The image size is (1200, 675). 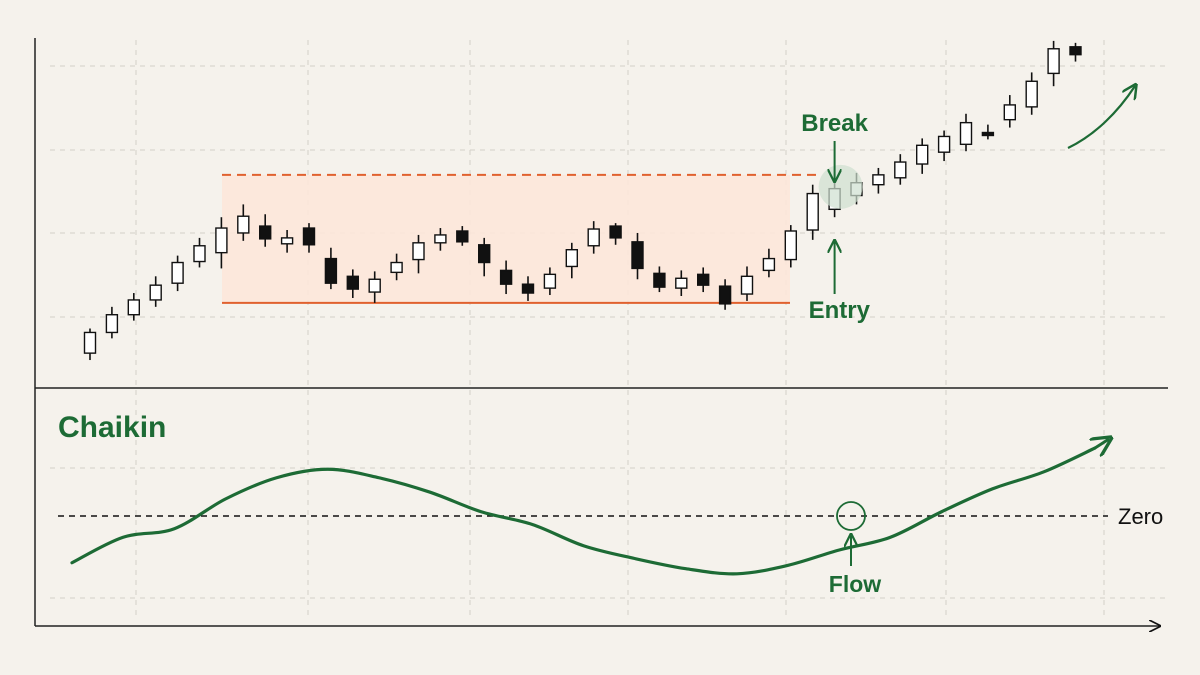 I want to click on chaikin-arrowhead, so click(x=1102, y=443).